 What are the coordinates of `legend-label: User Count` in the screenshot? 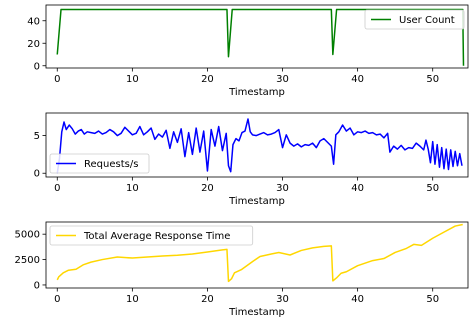 It's located at (427, 20).